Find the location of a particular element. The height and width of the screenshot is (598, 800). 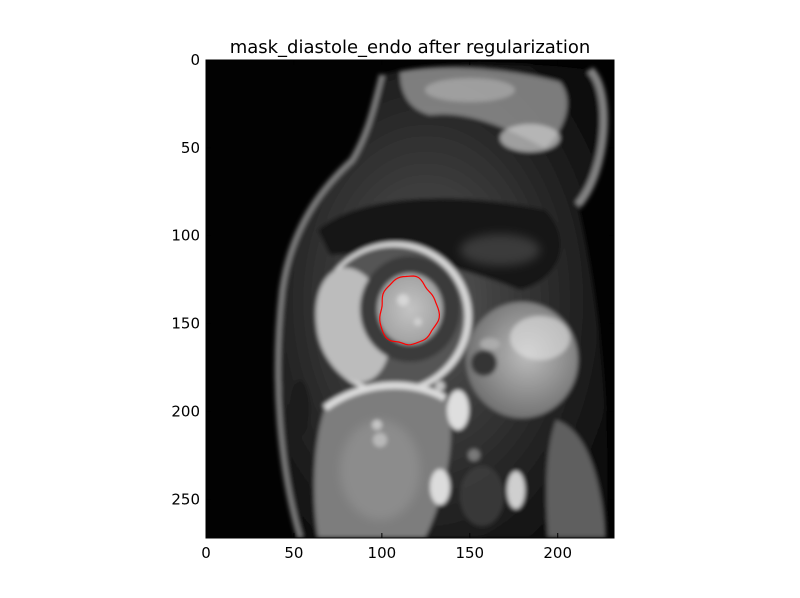

x-tick-label: 100 is located at coordinates (382, 553).